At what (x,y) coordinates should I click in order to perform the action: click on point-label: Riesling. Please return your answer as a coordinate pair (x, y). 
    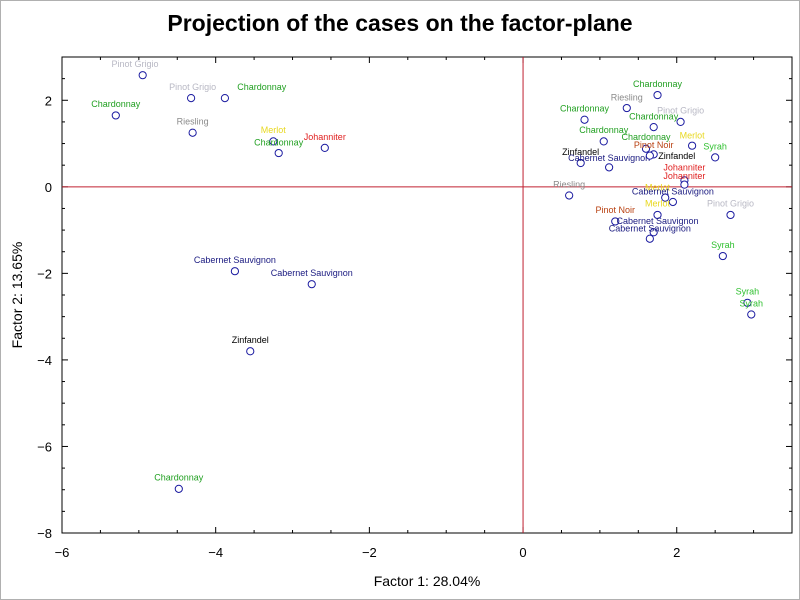
    Looking at the image, I should click on (627, 97).